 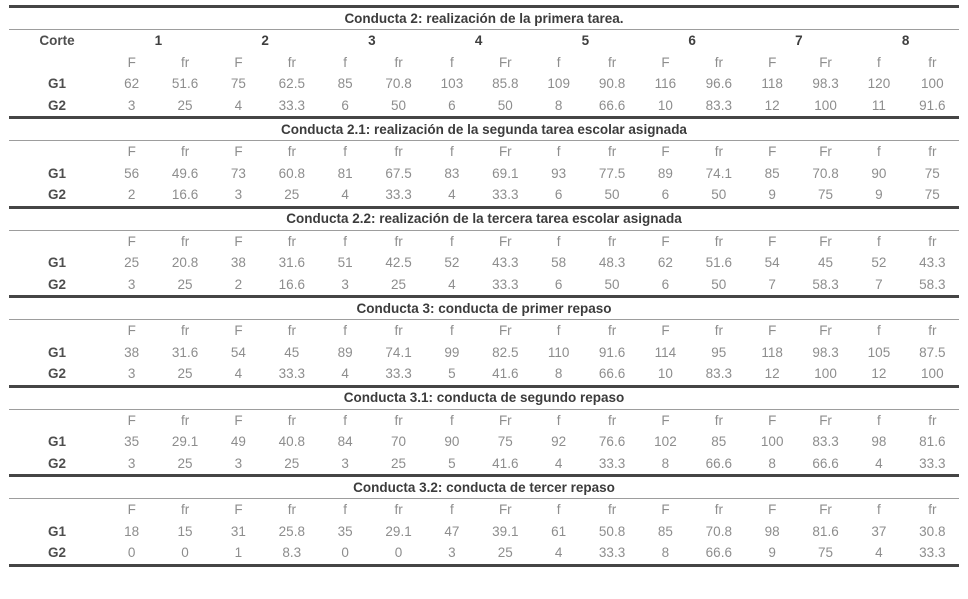 I want to click on table-cell: 0, so click(x=185, y=554).